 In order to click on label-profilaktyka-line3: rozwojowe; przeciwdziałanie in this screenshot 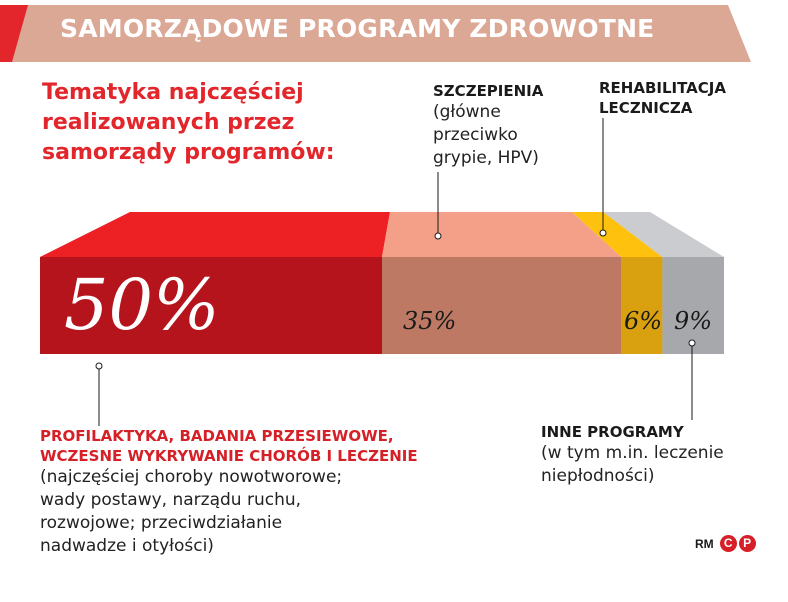, I will do `click(161, 523)`.